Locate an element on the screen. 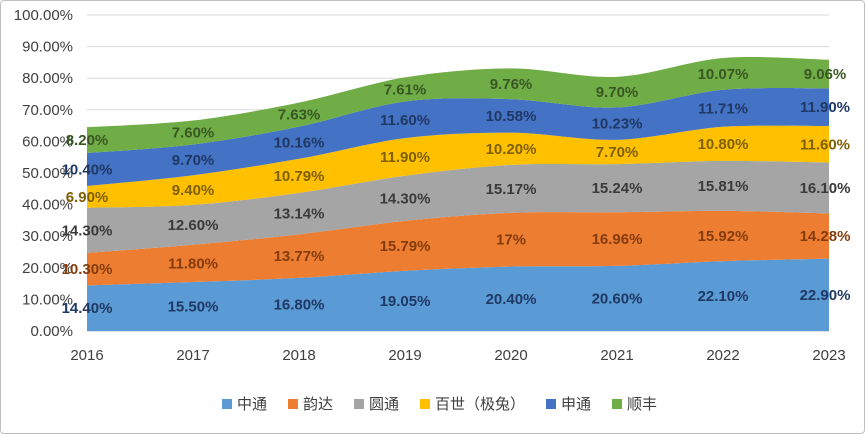 This screenshot has width=865, height=434. data-label: 13.14% is located at coordinates (299, 214).